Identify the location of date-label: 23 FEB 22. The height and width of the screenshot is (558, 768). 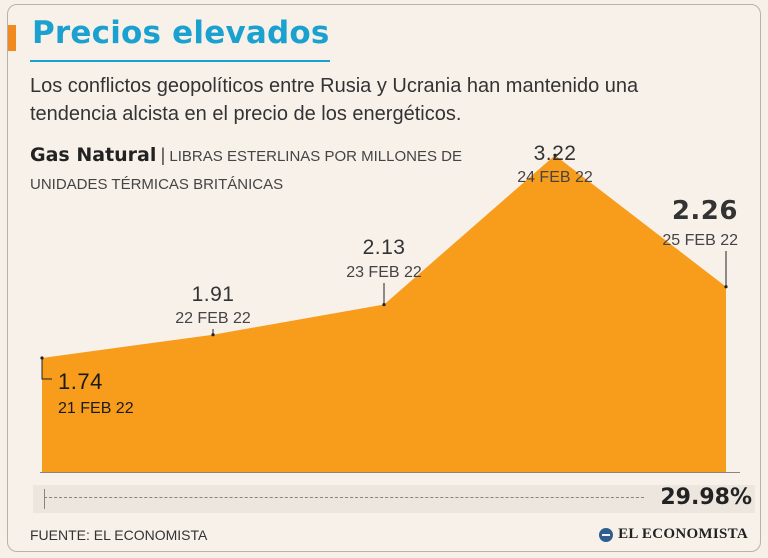
(384, 272).